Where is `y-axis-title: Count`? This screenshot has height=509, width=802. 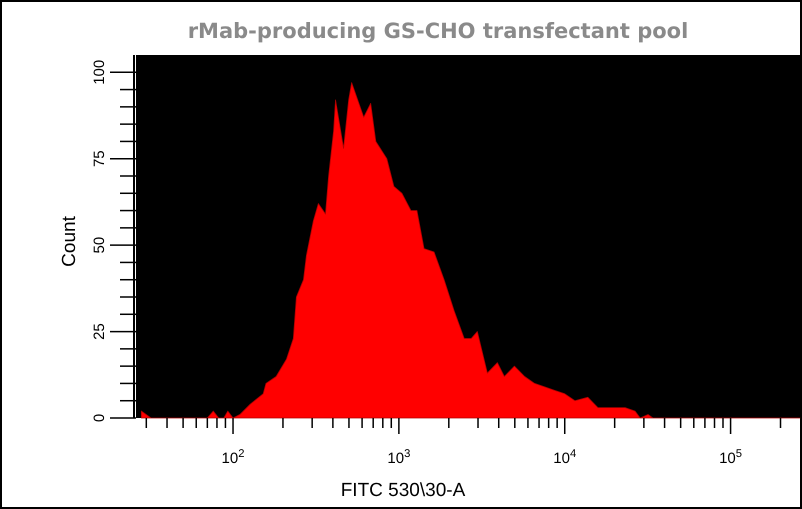
y-axis-title: Count is located at coordinates (69, 241).